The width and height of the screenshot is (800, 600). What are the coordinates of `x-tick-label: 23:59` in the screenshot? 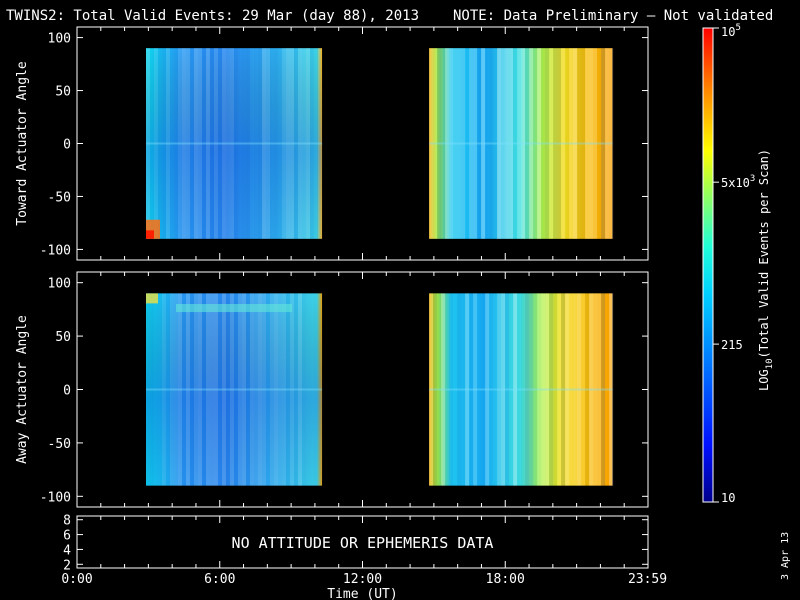 It's located at (647, 579).